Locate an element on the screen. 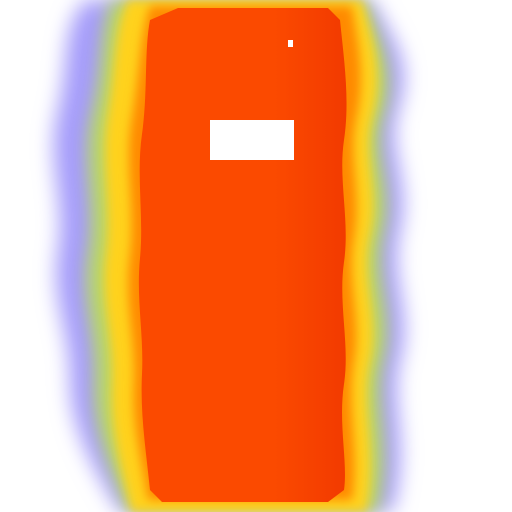 This screenshot has height=512, width=512. right-notch-upper is located at coordinates (490, 180).